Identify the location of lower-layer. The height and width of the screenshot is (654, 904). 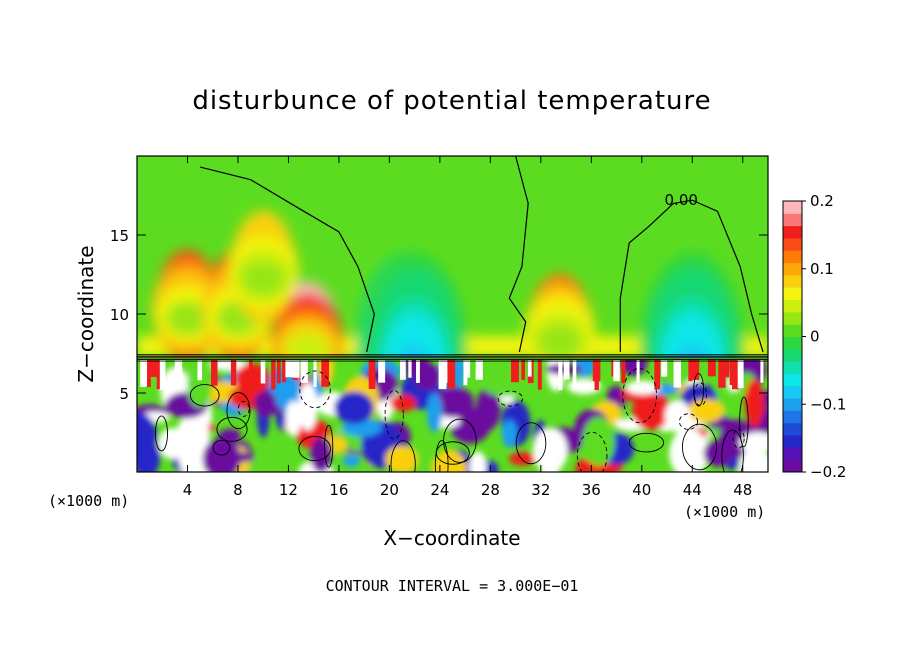
(452, 416).